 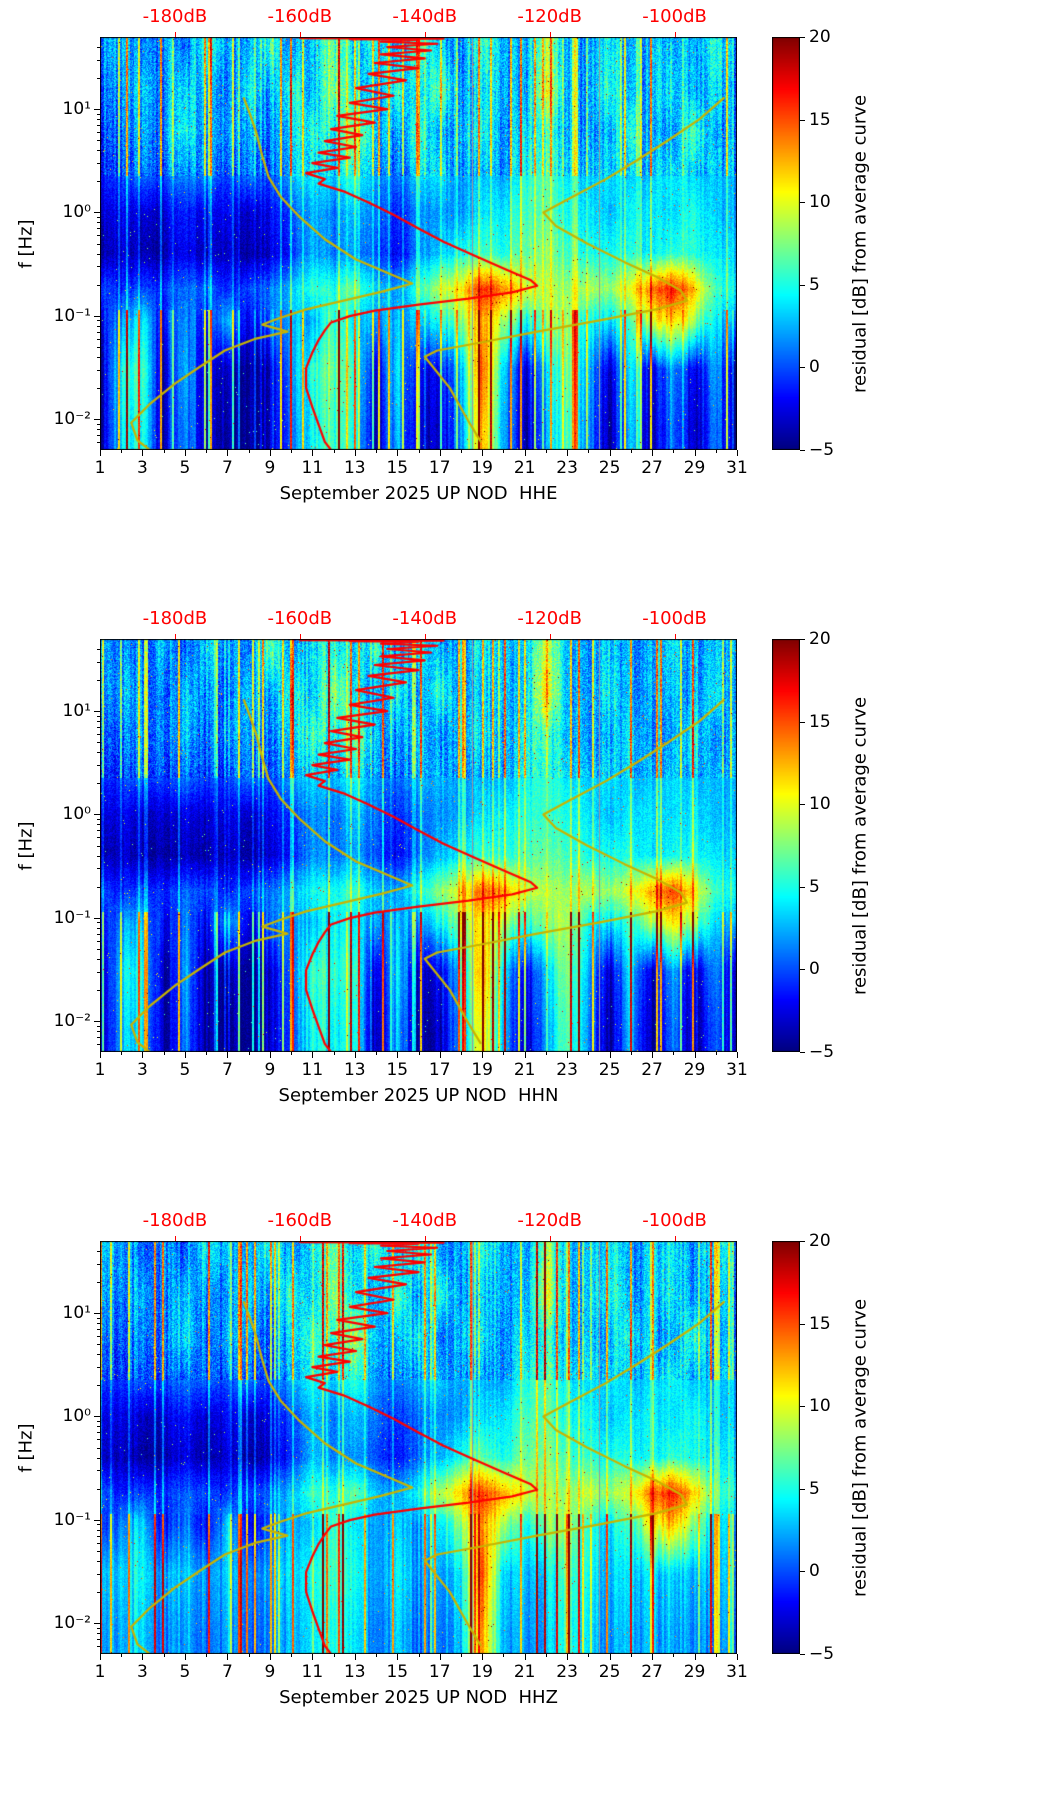 What do you see at coordinates (482, 1070) in the screenshot?
I see `x-tick-label: 19` at bounding box center [482, 1070].